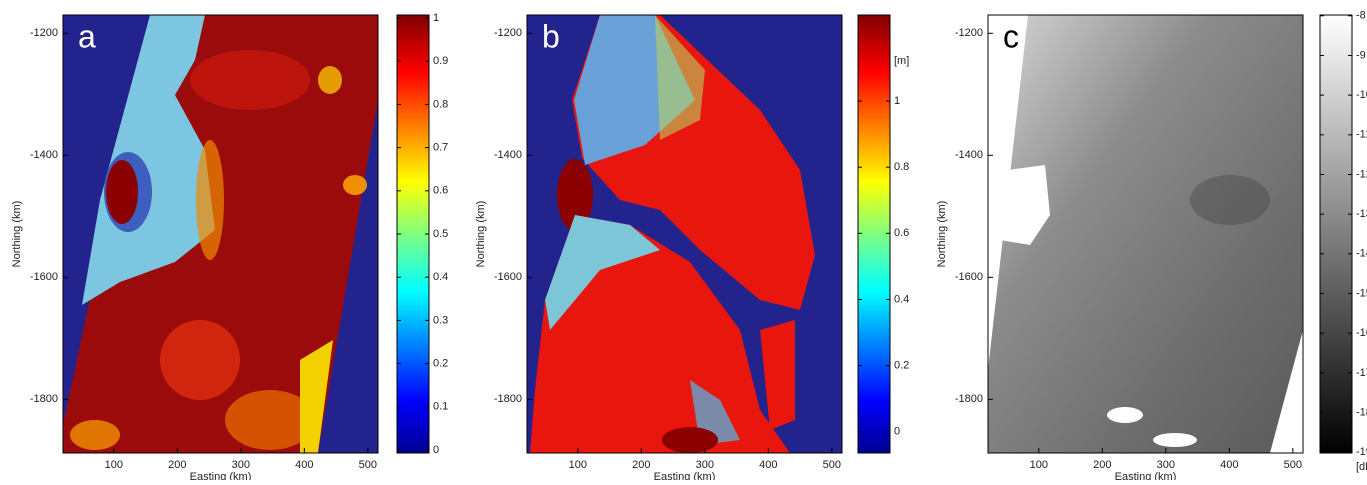 The image size is (1367, 485). I want to click on colorbar-tick-label: 0.1, so click(440, 407).